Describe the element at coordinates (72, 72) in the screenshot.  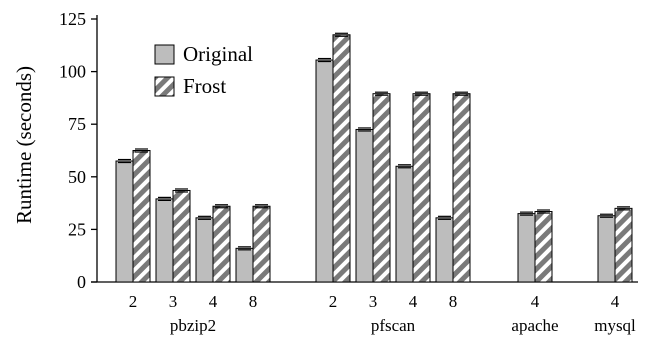
I see `y-tick-label: 100` at that location.